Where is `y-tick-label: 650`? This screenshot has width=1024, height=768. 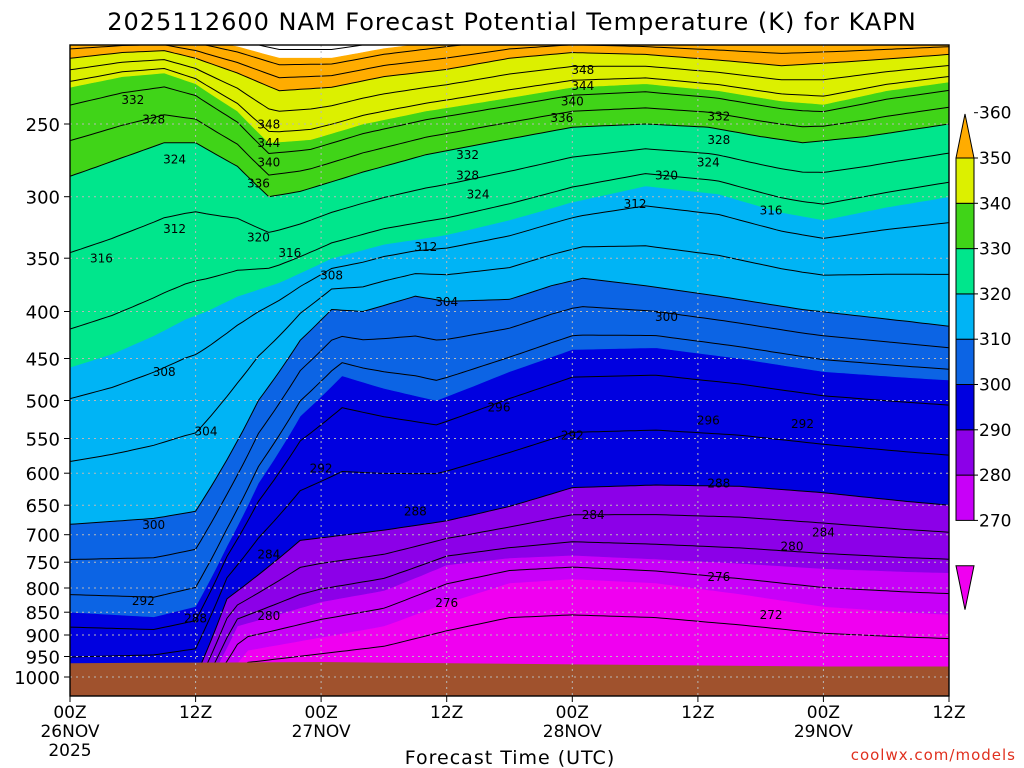
y-tick-label: 650 is located at coordinates (43, 506).